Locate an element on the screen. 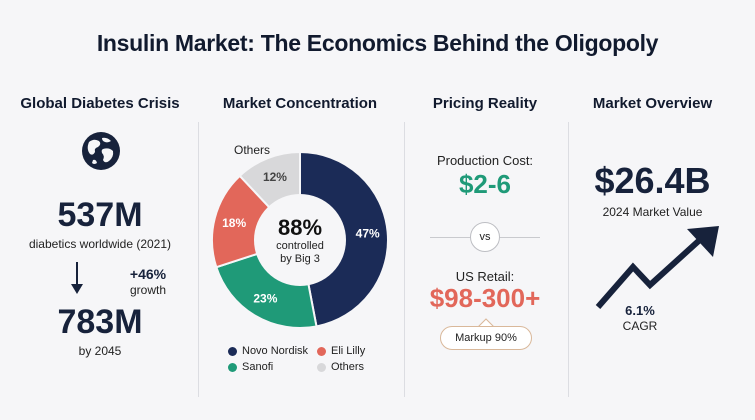  us-retail-value: $98-300+ is located at coordinates (485, 298).